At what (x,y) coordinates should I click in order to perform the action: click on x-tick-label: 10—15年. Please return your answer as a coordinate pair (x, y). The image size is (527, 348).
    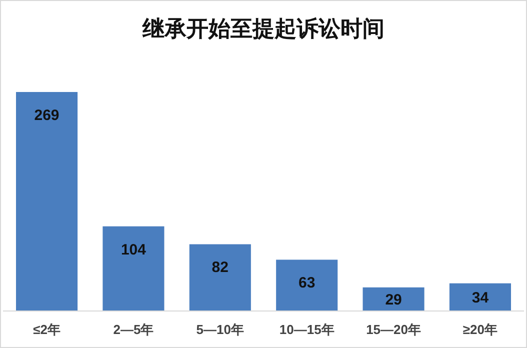
    Looking at the image, I should click on (306, 329).